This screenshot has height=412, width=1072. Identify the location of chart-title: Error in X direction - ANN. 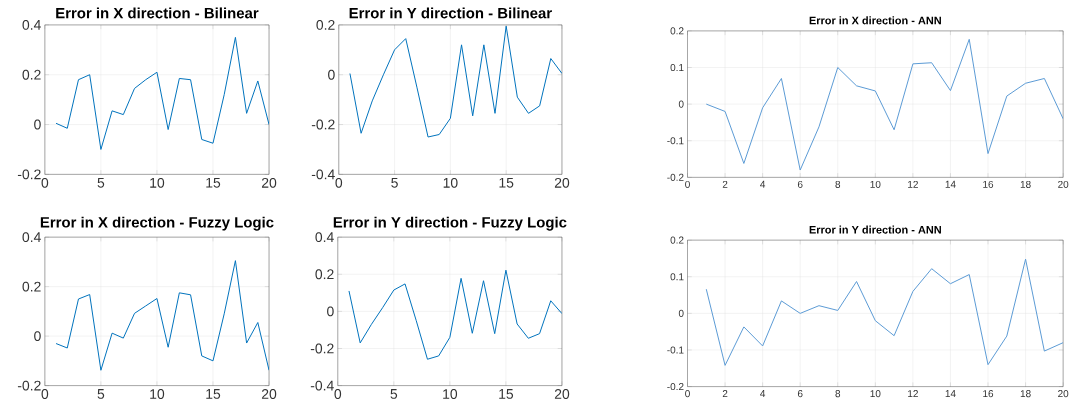
(875, 20).